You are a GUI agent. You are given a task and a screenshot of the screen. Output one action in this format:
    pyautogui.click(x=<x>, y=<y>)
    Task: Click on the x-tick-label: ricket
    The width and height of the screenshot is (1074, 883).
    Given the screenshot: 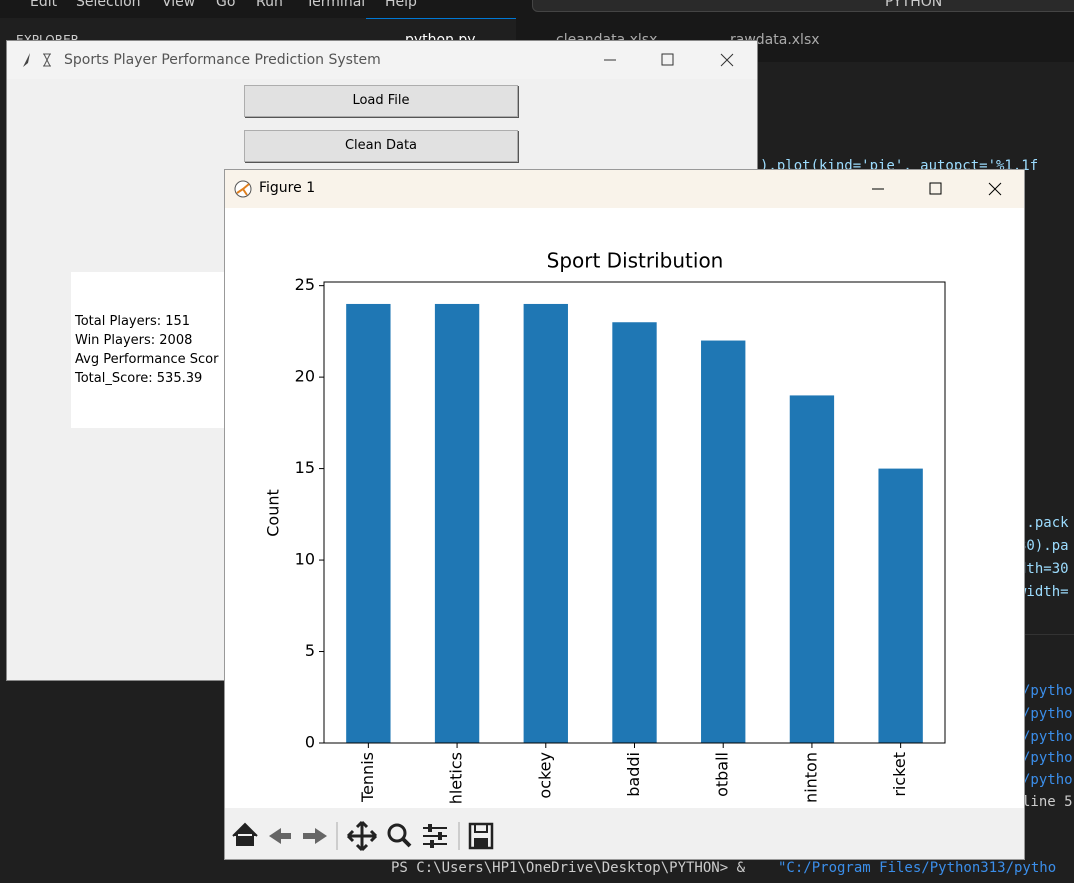 What is the action you would take?
    pyautogui.click(x=899, y=774)
    